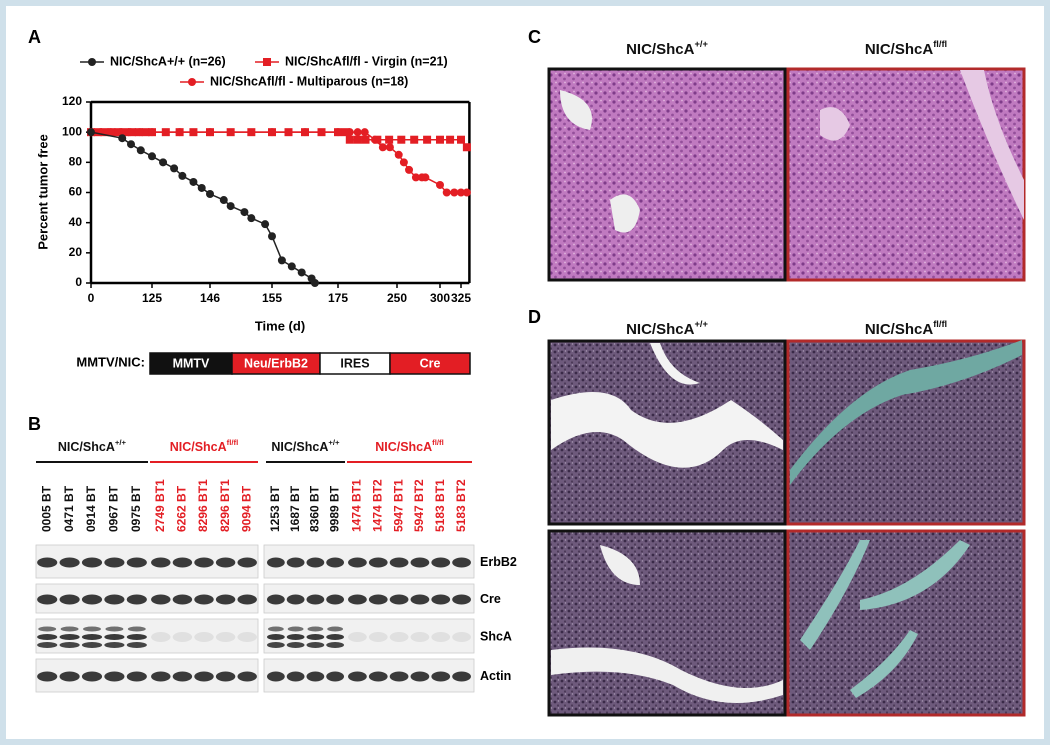  What do you see at coordinates (357, 505) in the screenshot?
I see `lane-label: 1474 BT1` at bounding box center [357, 505].